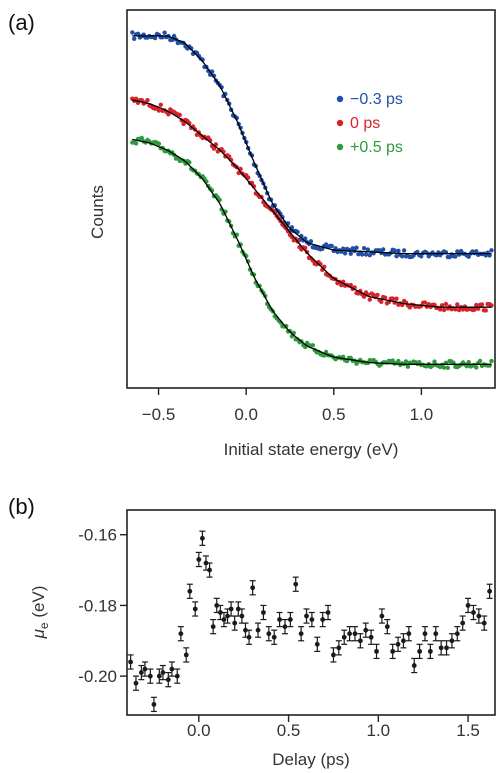 This screenshot has height=773, width=496. Describe the element at coordinates (97, 212) in the screenshot. I see `panel-a-y-axis-label: Counts` at that location.